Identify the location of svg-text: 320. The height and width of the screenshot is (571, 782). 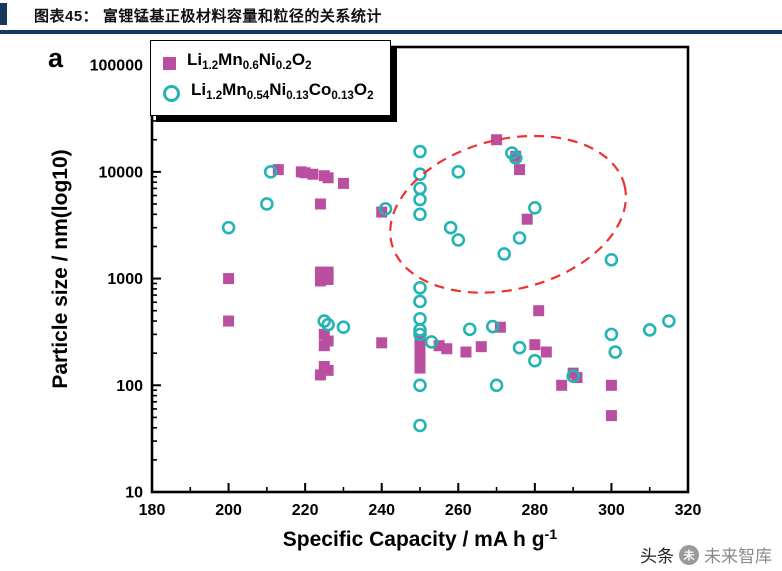
(688, 510).